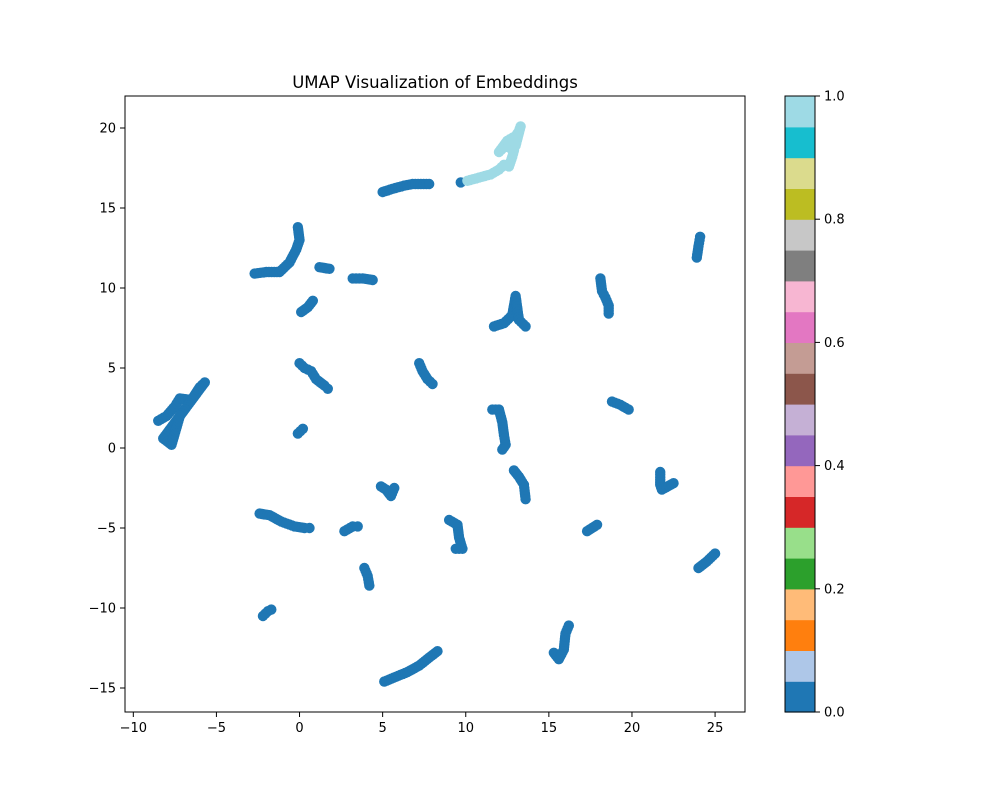 Image resolution: width=1000 pixels, height=800 pixels. What do you see at coordinates (216, 728) in the screenshot?
I see `x-tick-label: −5` at bounding box center [216, 728].